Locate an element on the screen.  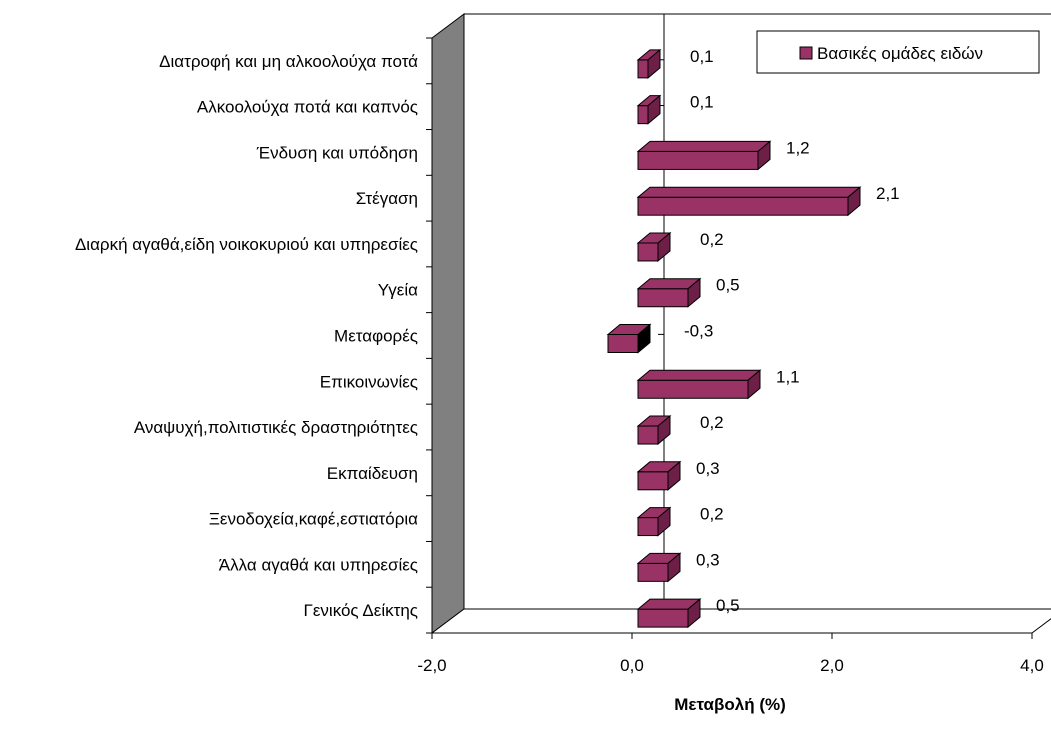
data-label: 2,1 is located at coordinates (888, 193).